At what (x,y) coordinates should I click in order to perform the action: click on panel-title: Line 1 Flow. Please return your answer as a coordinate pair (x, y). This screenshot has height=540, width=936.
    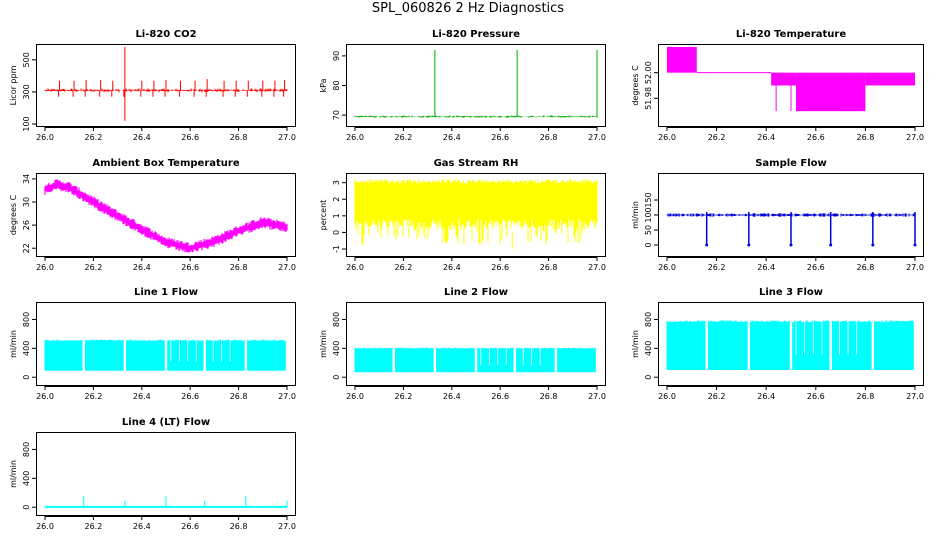
    Looking at the image, I should click on (166, 292).